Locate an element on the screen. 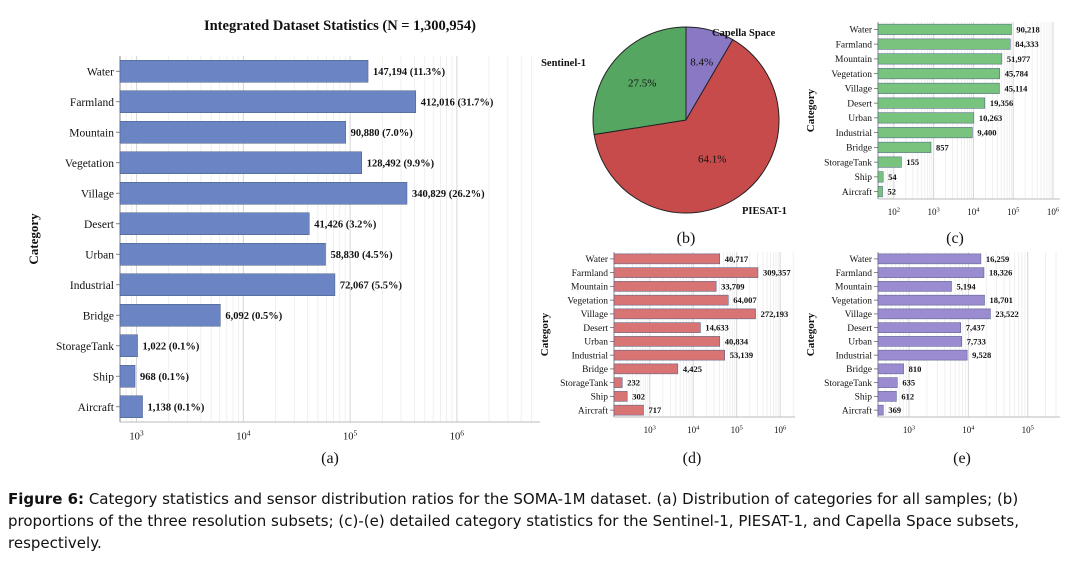 This screenshot has height=584, width=1080. data-label: 635 is located at coordinates (908, 383).